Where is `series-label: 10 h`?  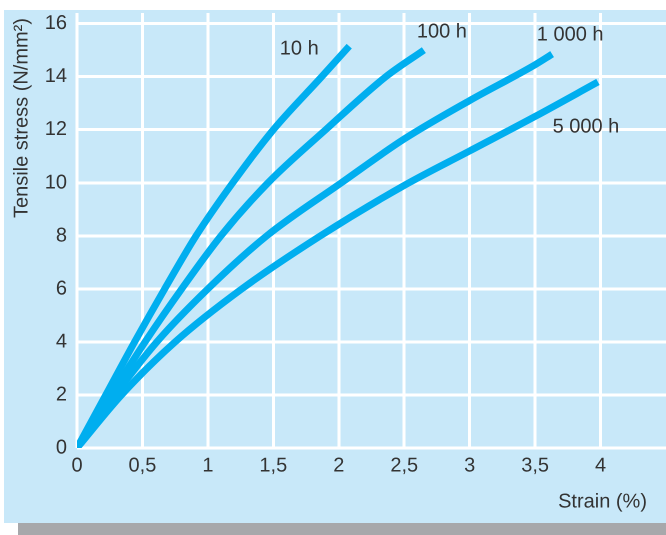
series-label: 10 h is located at coordinates (299, 49).